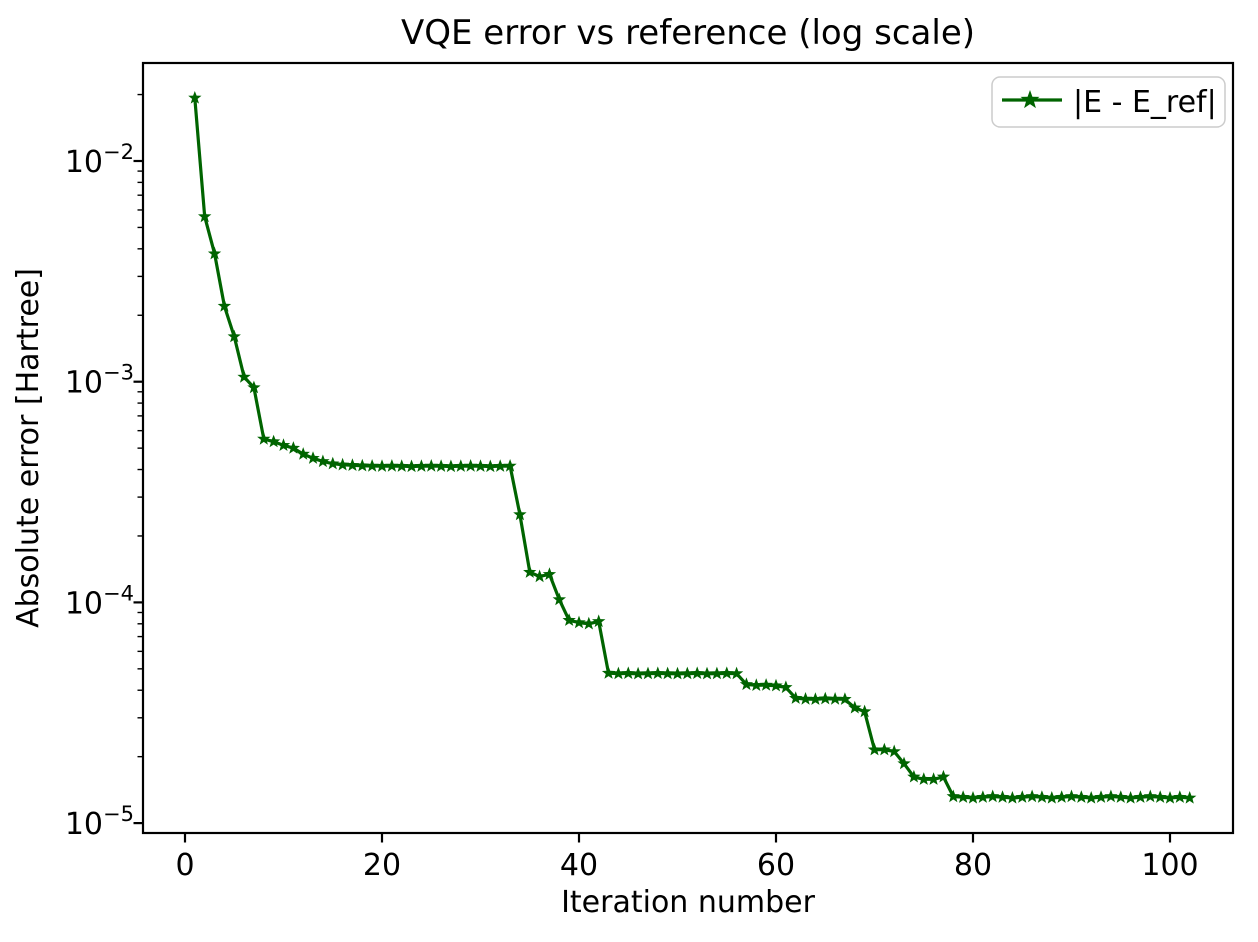 The width and height of the screenshot is (1258, 942). Describe the element at coordinates (973, 865) in the screenshot. I see `x-tick-label: 80` at that location.